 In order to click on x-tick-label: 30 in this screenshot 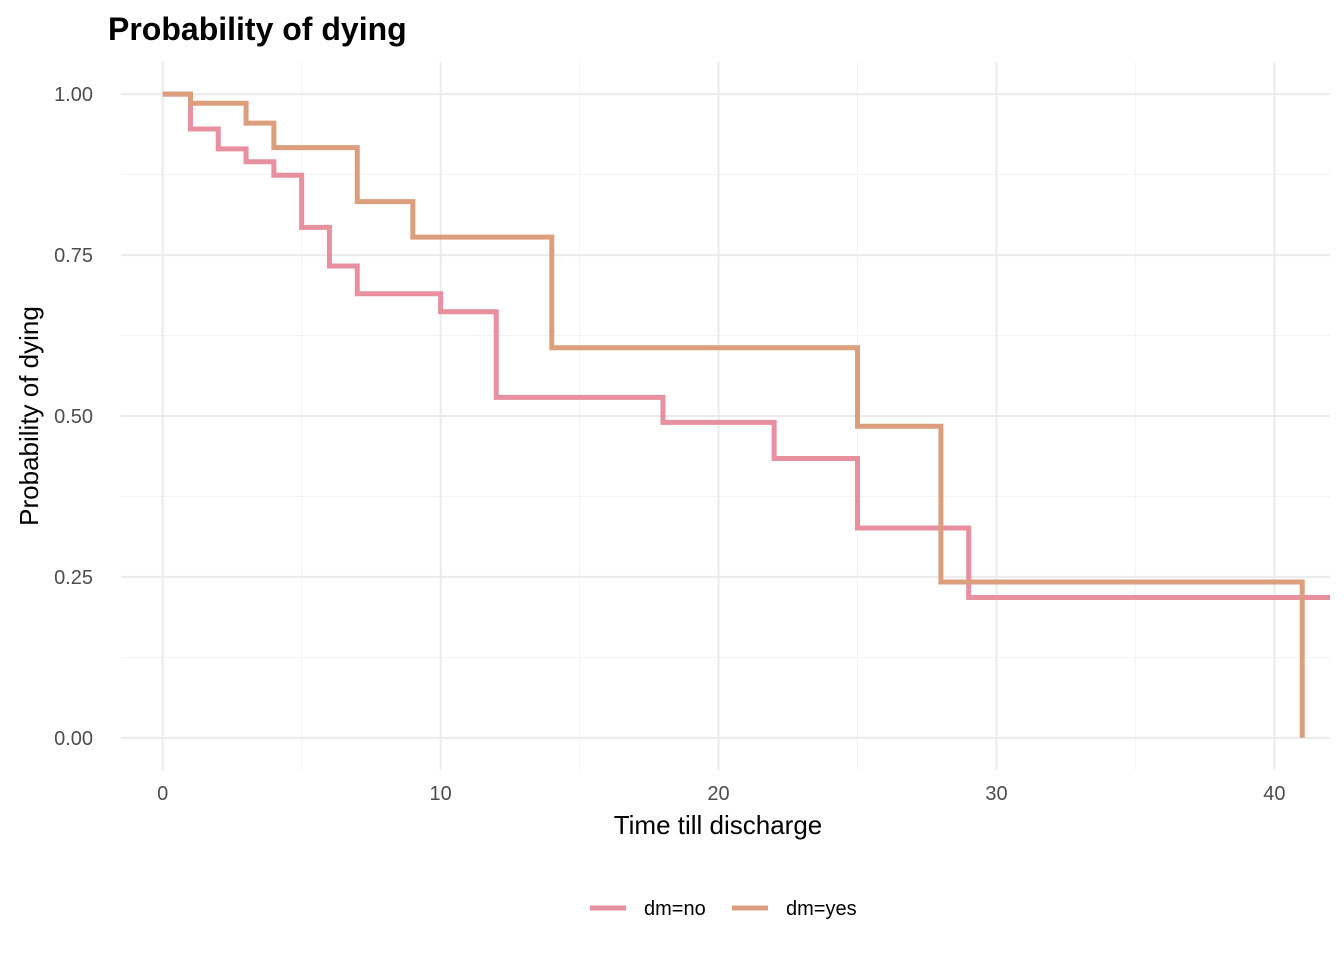, I will do `click(996, 794)`.